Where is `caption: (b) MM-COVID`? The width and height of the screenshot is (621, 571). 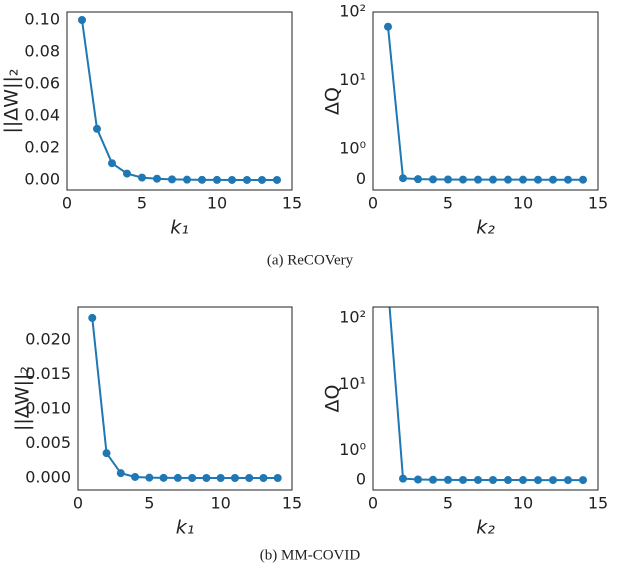 caption: (b) MM-COVID is located at coordinates (310, 555).